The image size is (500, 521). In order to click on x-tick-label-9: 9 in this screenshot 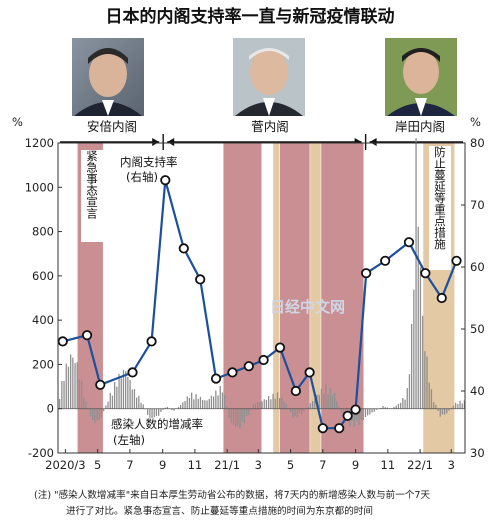, I will do `click(355, 465)`.